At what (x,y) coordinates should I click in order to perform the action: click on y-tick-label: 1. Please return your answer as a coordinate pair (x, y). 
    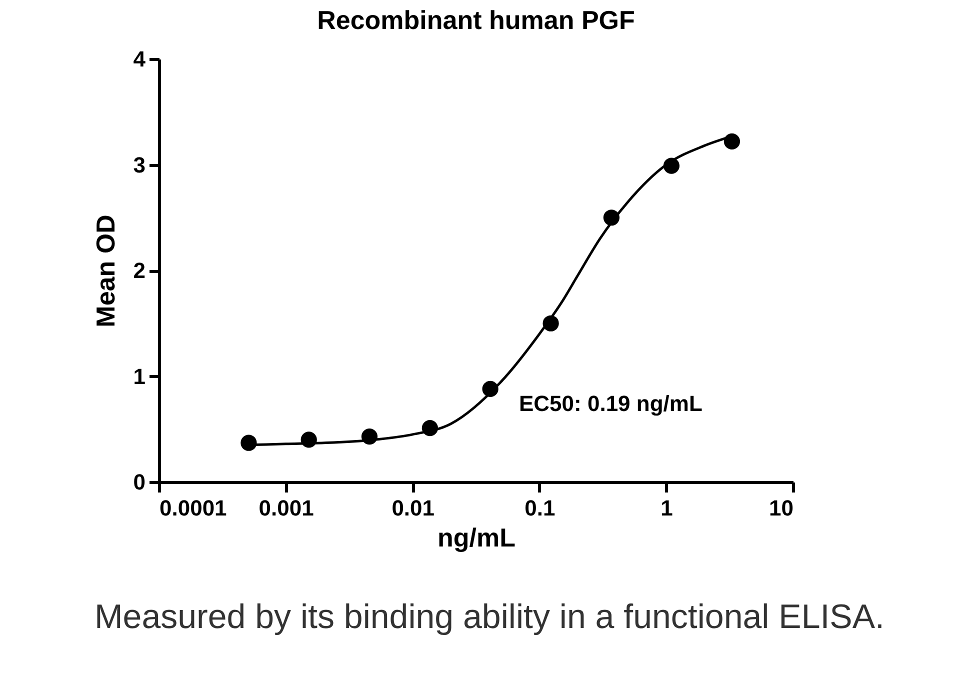
    Looking at the image, I should click on (139, 376).